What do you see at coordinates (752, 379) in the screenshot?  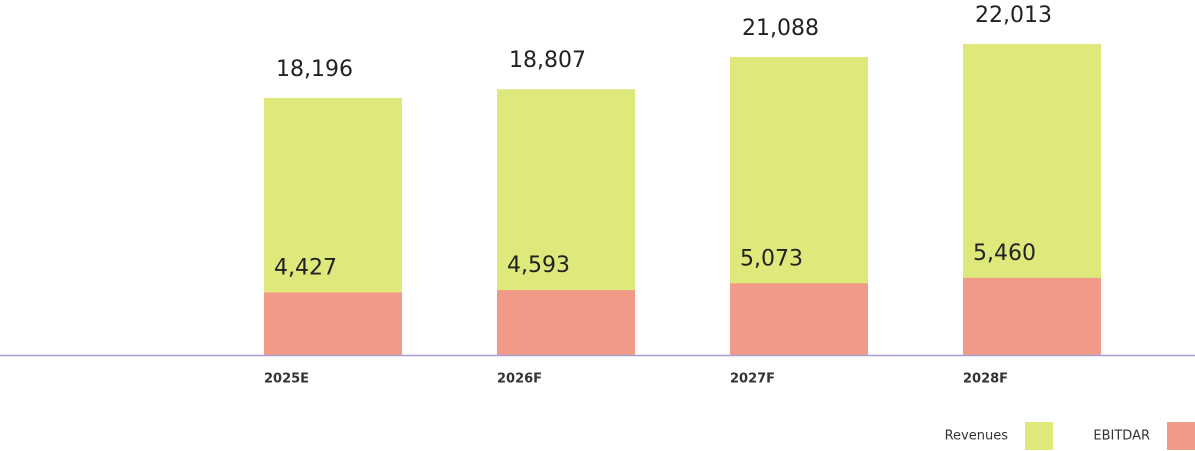 I see `x-tick-label: 2027F` at bounding box center [752, 379].